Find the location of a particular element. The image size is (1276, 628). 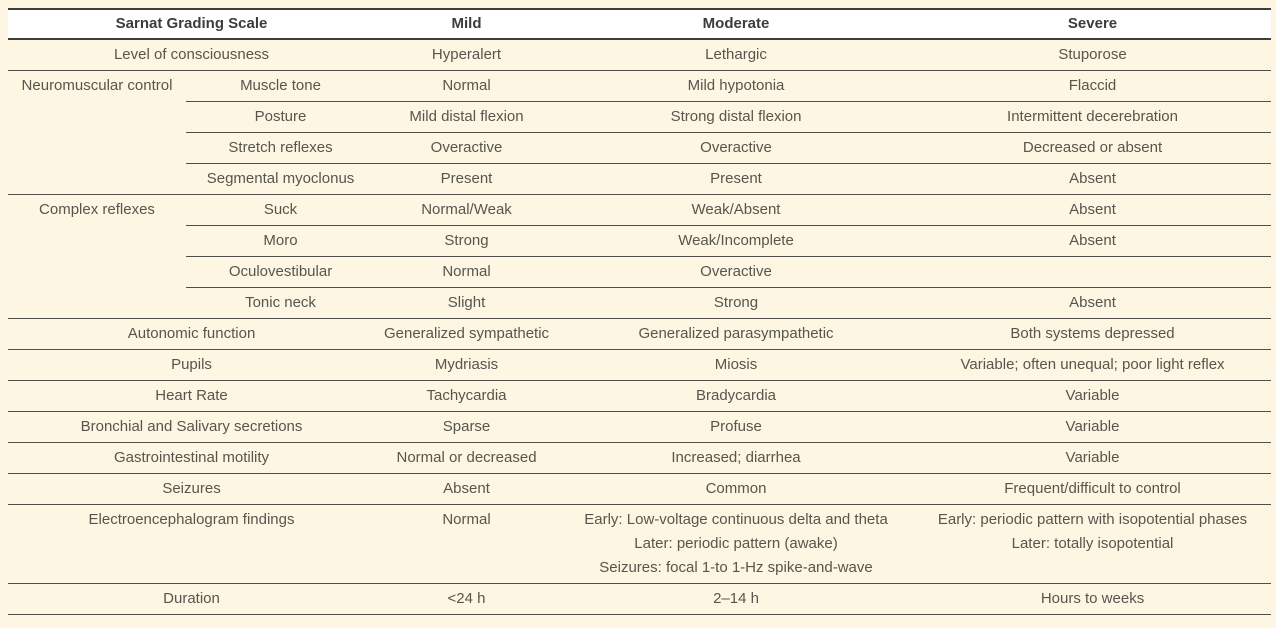

row-oculovestibular: Oculovestibular Normal Overactive is located at coordinates (640, 272).